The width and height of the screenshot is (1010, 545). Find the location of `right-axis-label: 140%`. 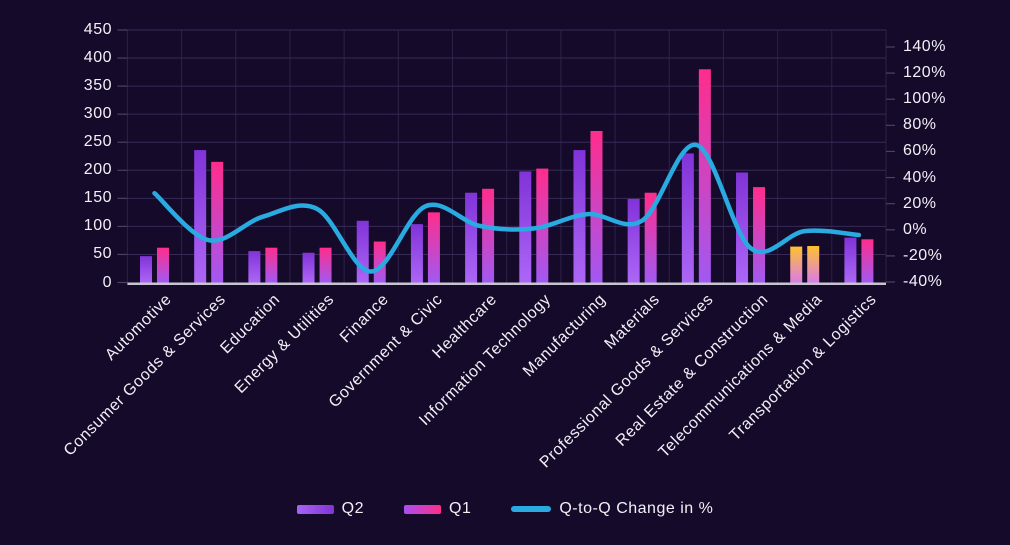

right-axis-label: 140% is located at coordinates (924, 46).